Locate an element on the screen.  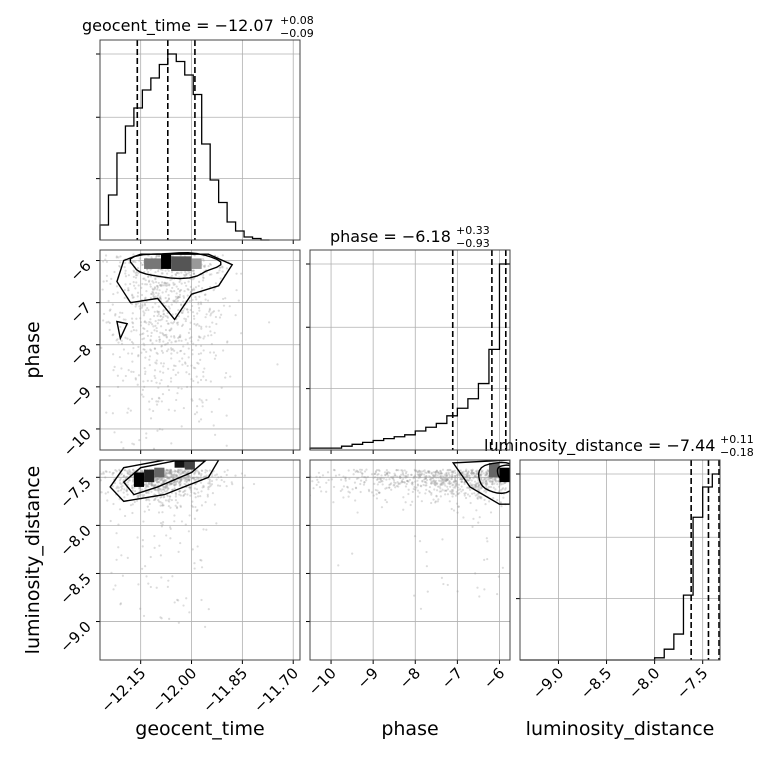
x-tick-label: −12.00 is located at coordinates (174, 690).